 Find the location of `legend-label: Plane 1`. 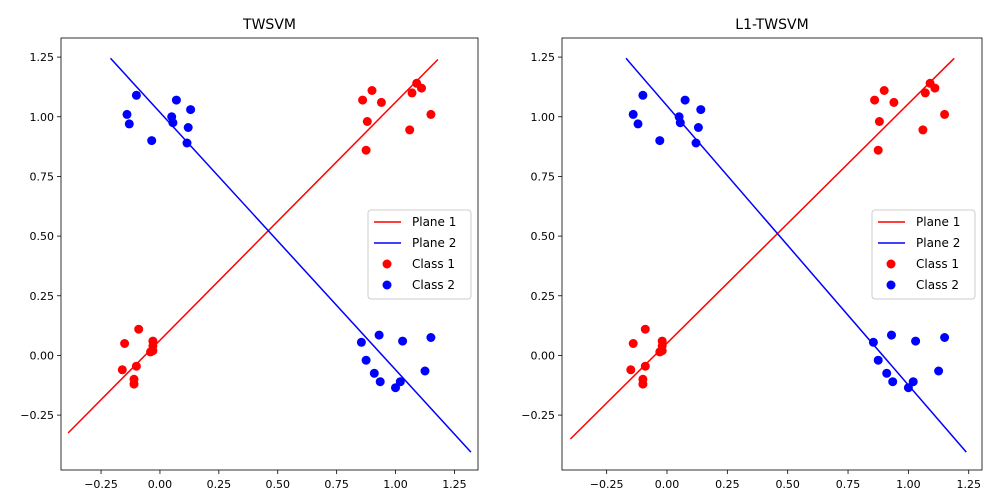

legend-label: Plane 1 is located at coordinates (434, 222).